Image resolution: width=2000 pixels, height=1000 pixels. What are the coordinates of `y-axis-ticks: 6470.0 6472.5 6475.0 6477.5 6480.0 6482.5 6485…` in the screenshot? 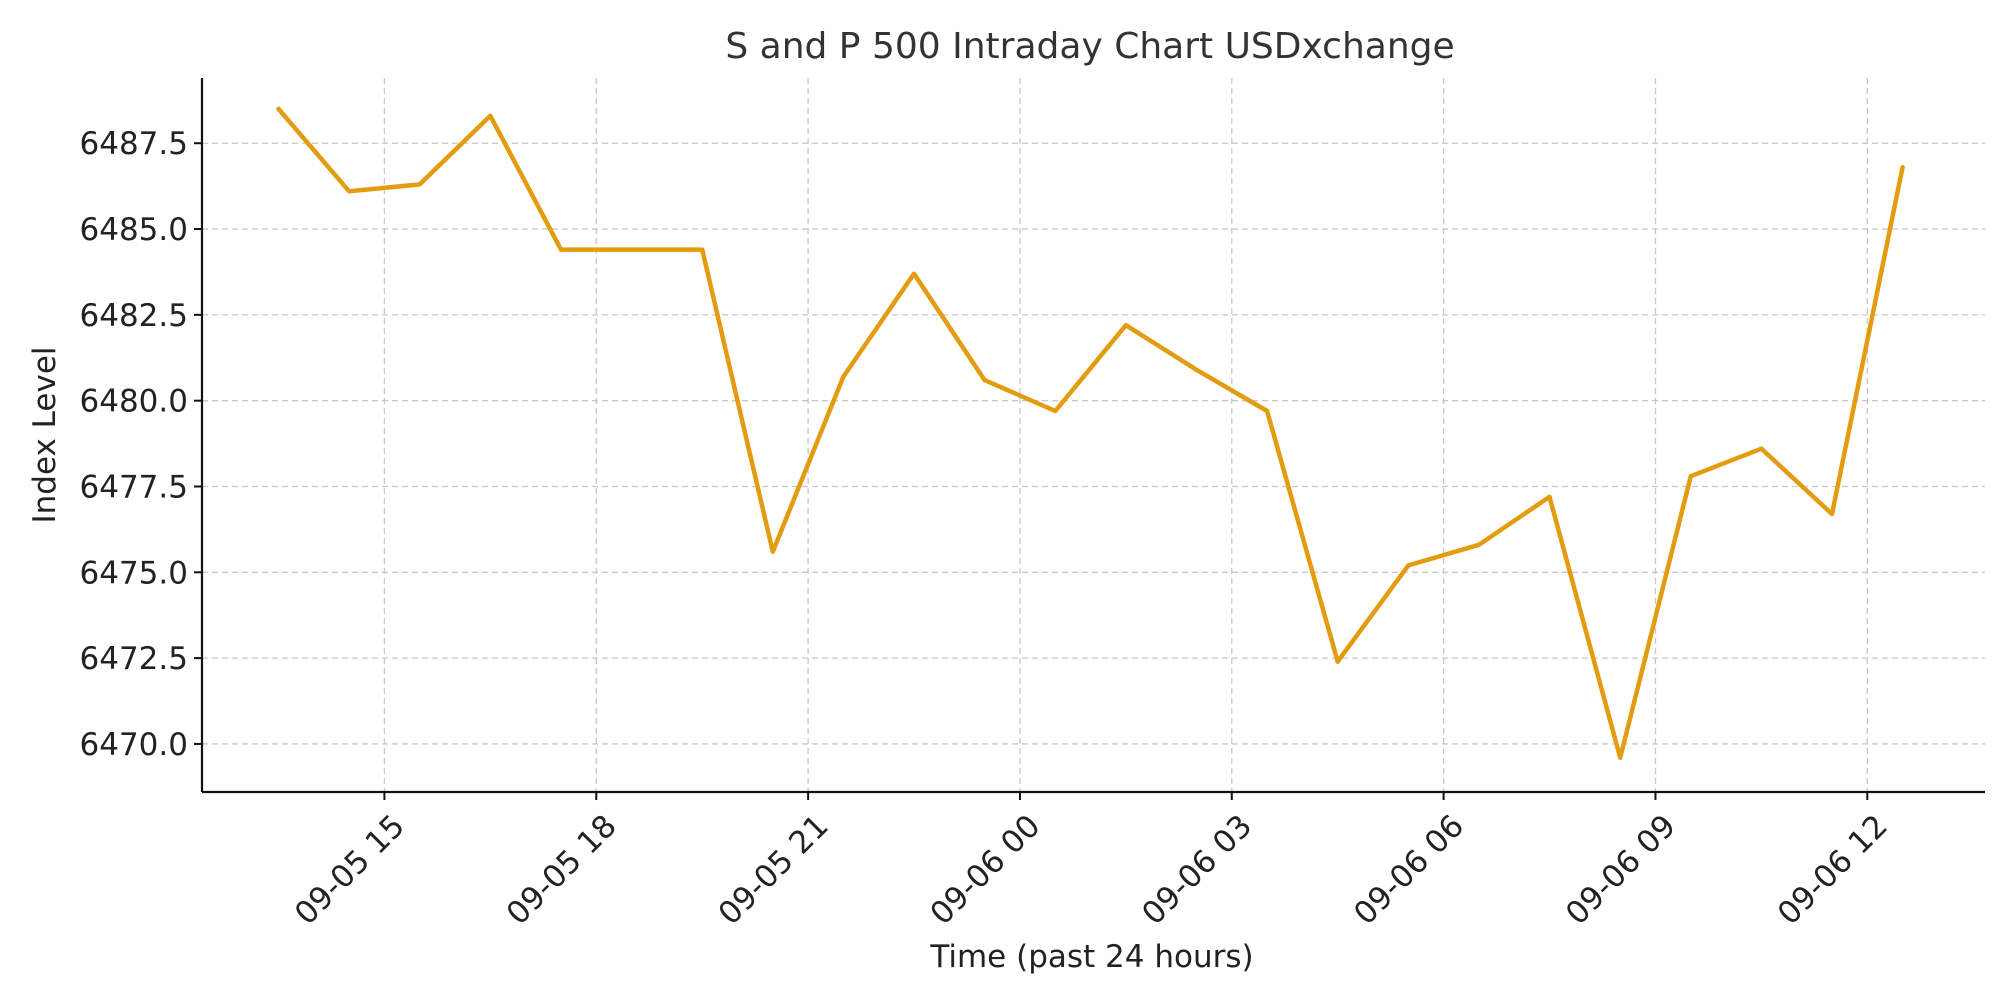 It's located at (141, 444).